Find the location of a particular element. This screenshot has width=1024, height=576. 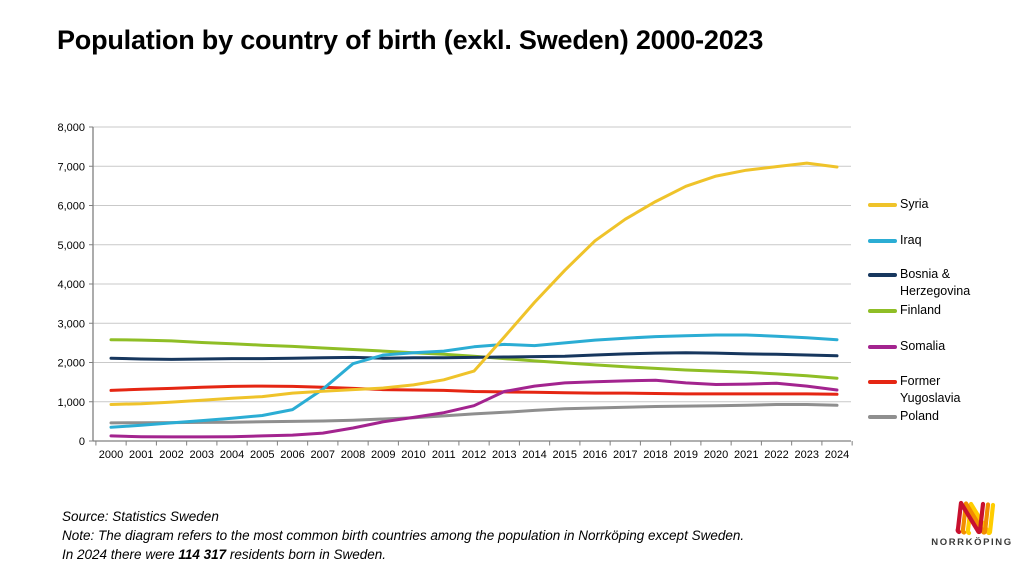

logo-n-icon is located at coordinates (975, 518).